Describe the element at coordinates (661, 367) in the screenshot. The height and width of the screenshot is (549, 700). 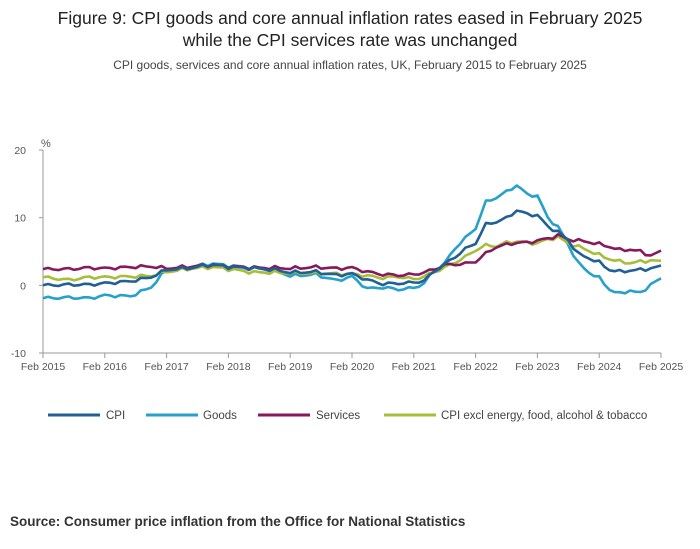
I see `x-tick-label: Feb 2025` at that location.